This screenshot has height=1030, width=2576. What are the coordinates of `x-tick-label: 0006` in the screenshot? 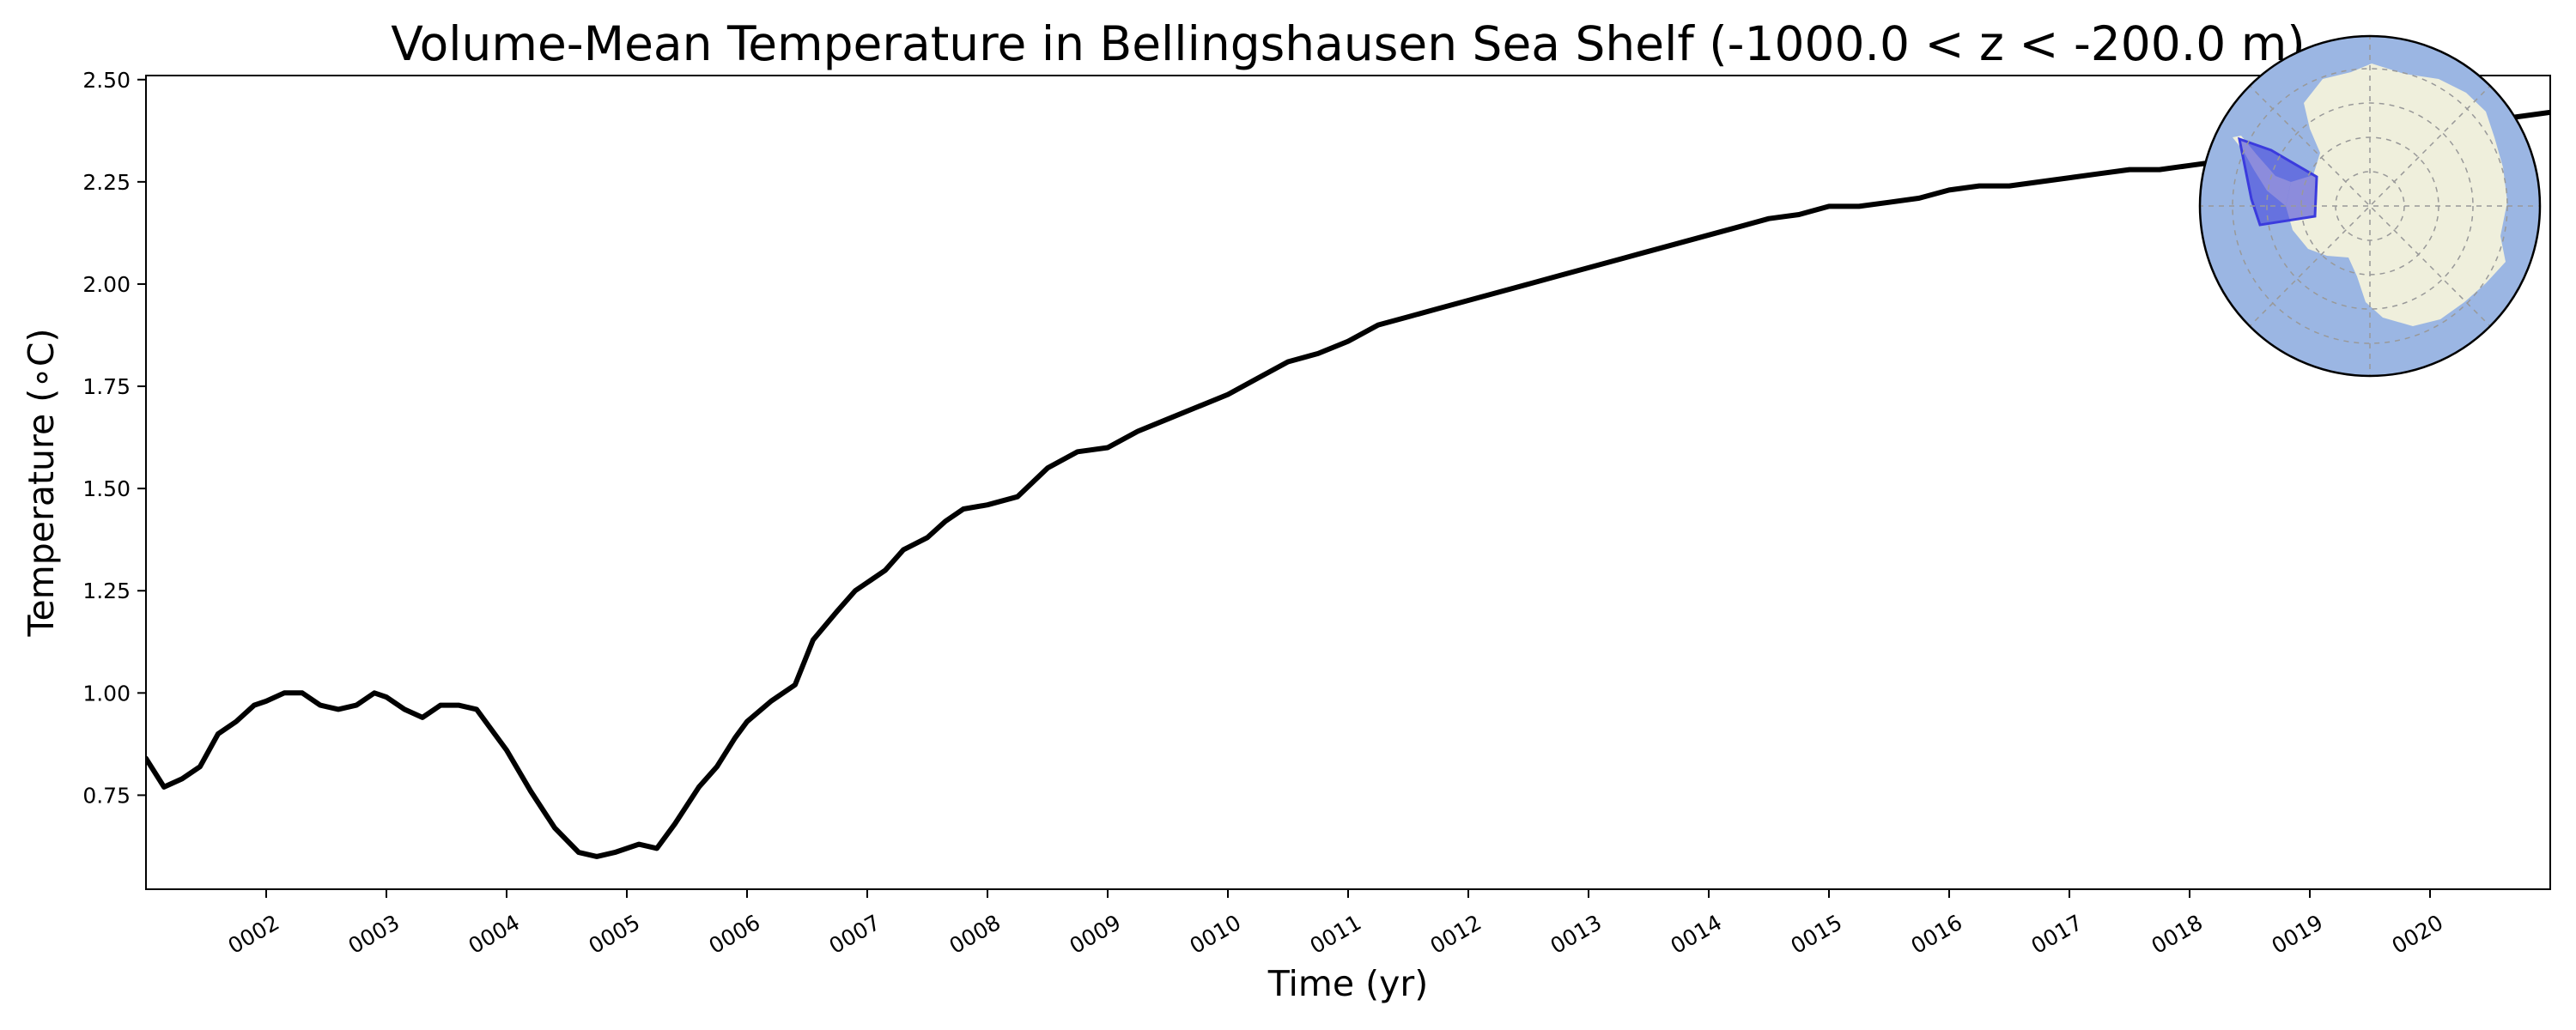 It's located at (735, 934).